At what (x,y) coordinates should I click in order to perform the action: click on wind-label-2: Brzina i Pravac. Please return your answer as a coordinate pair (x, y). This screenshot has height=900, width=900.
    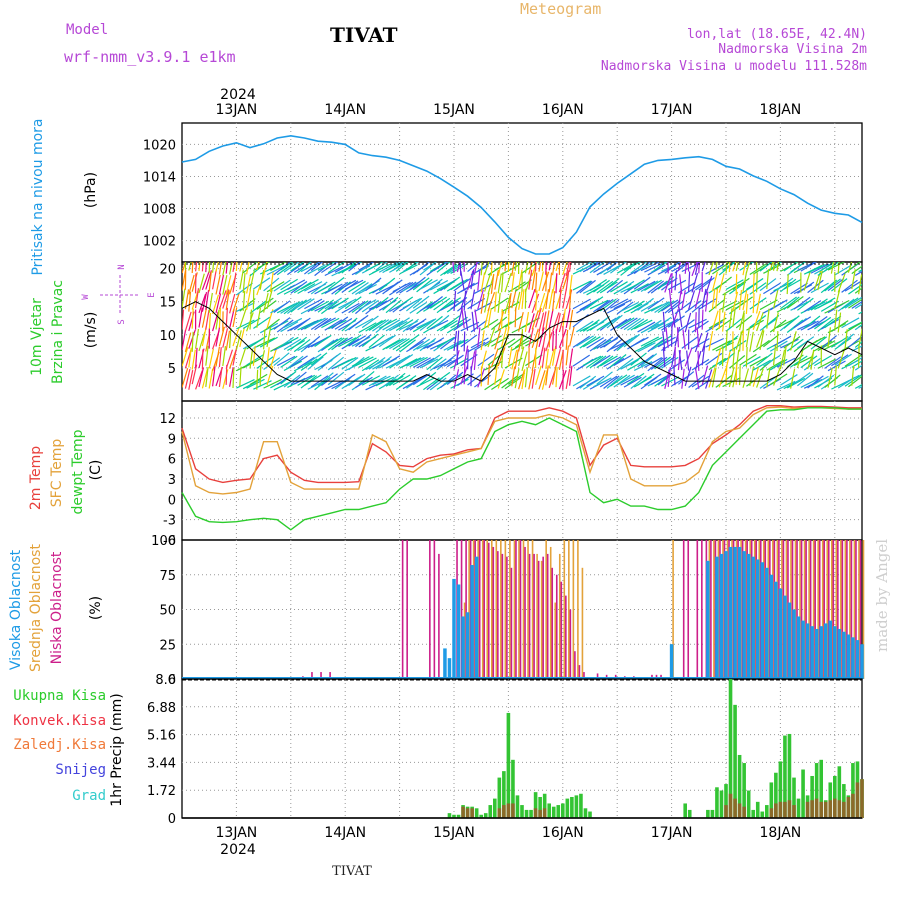
    Looking at the image, I should click on (58, 332).